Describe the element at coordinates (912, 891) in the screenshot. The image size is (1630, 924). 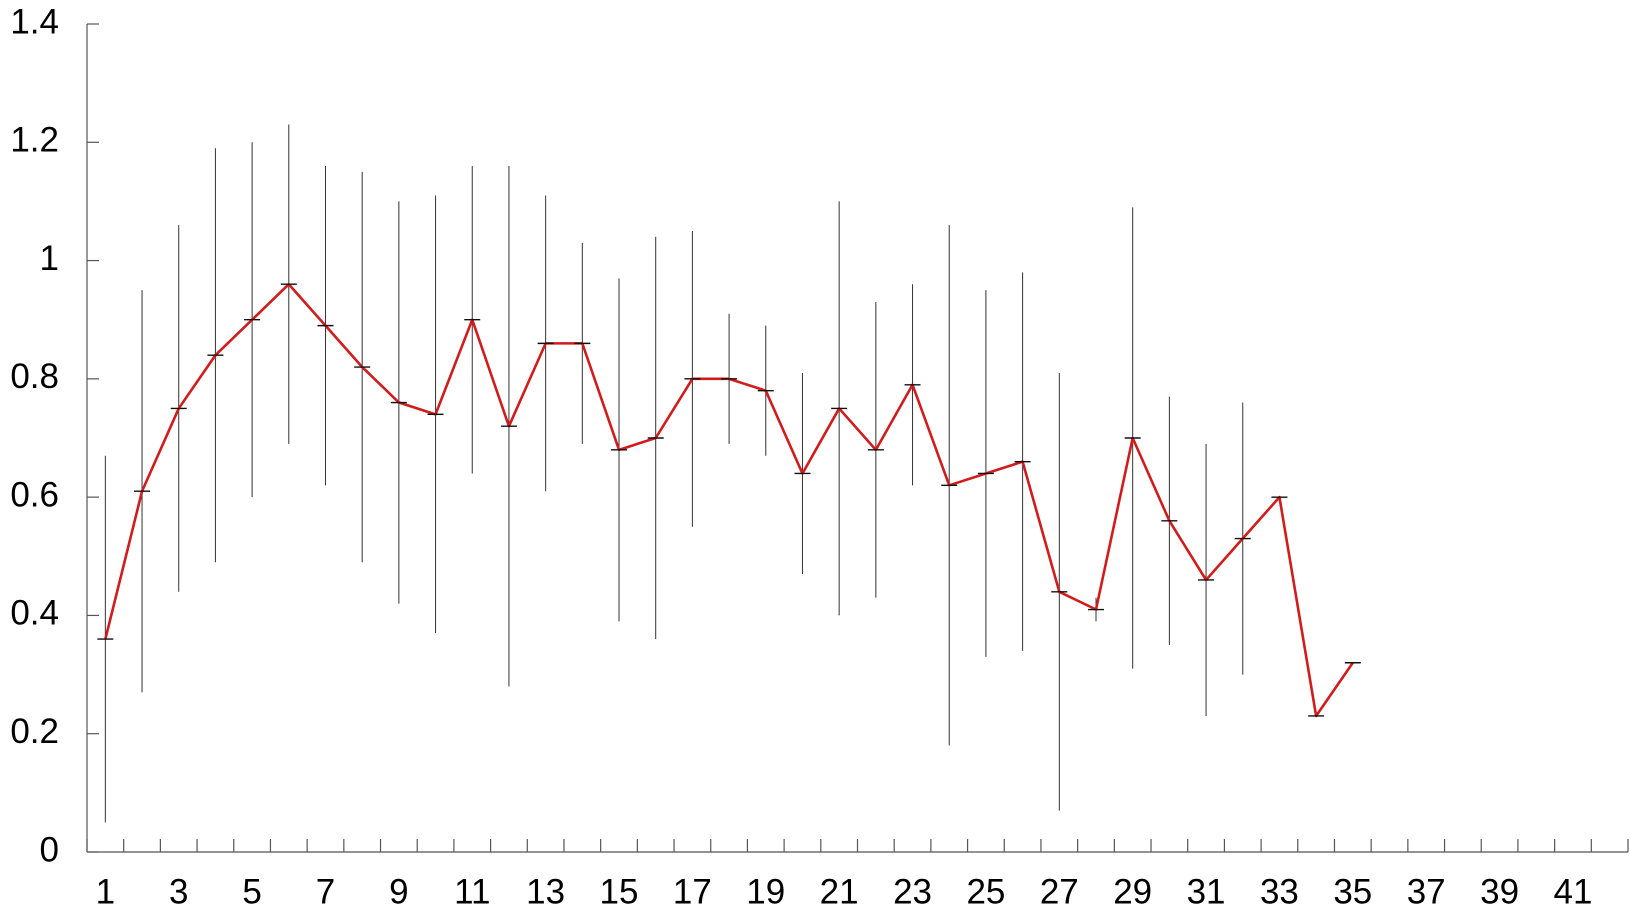
I see `x-tick-label: 23` at that location.